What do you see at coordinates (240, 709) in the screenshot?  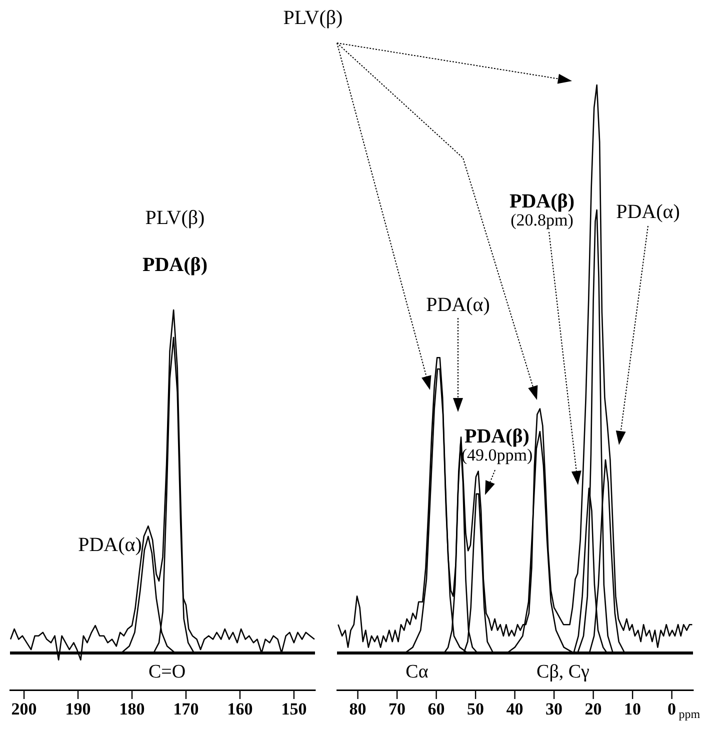 I see `x-tick-label: 160` at bounding box center [240, 709].